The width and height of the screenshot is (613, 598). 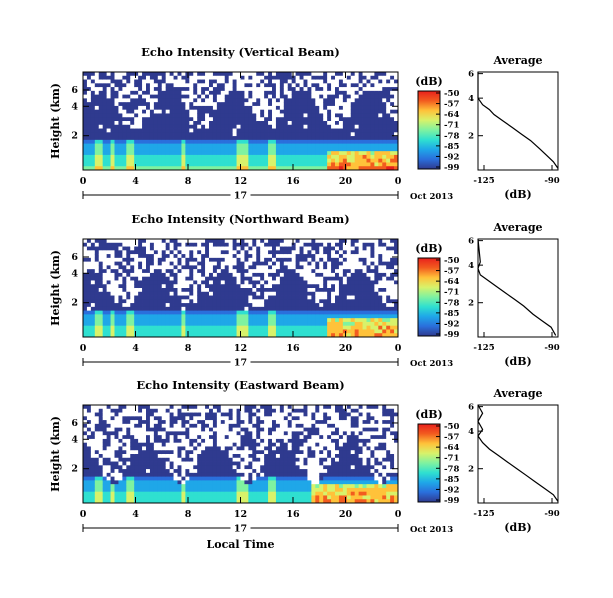 I want to click on date-label-bg, so click(x=240, y=195).